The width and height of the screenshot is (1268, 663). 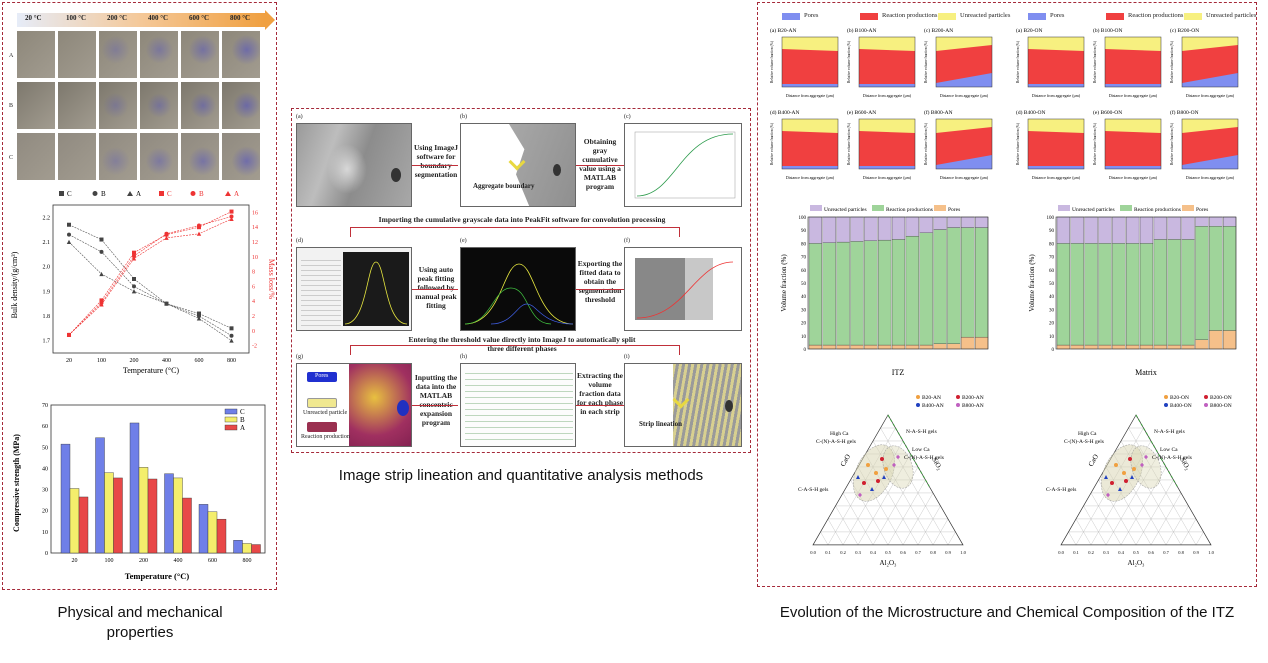 I want to click on region-label-nash: N-A-S-H gels, so click(x=1169, y=432).